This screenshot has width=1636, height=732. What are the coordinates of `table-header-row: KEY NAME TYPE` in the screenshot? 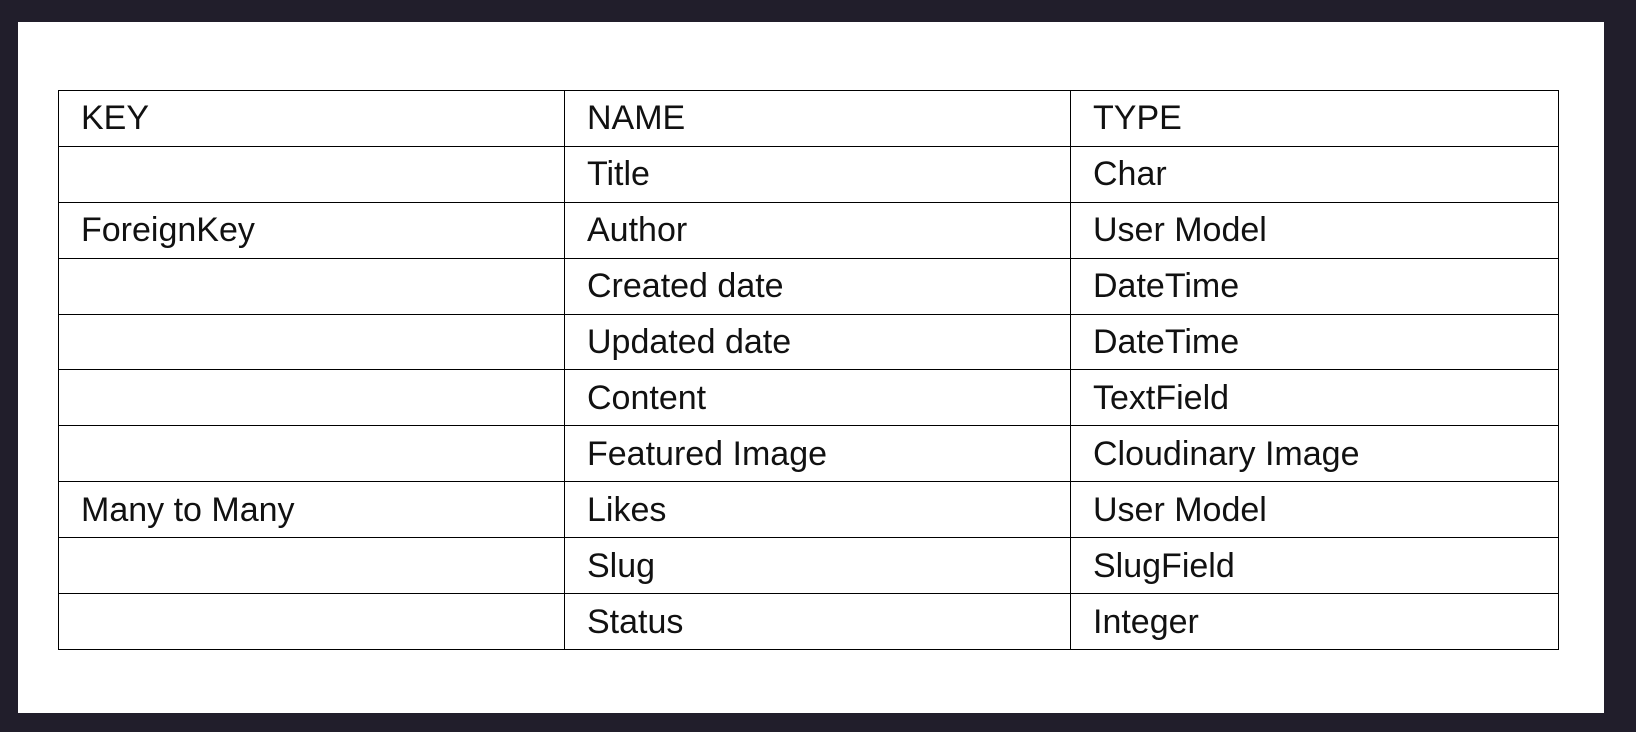 It's located at (808, 118).